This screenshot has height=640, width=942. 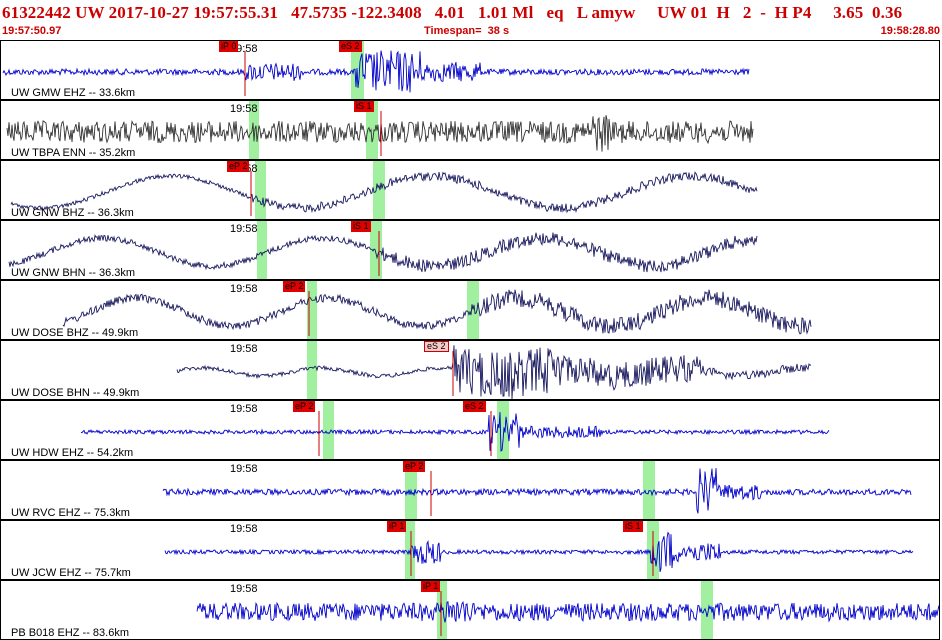 I want to click on end-time: 19:58:28.80, so click(x=910, y=31).